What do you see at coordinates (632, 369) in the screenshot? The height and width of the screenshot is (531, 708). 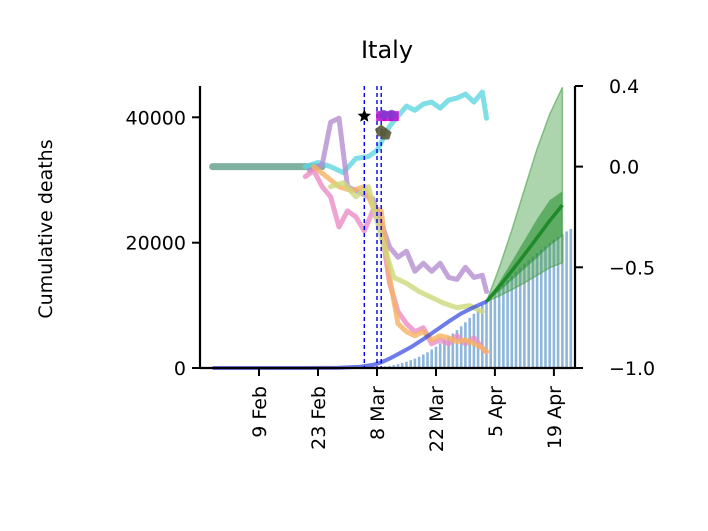 I see `right-tick-label-0: −1.0` at bounding box center [632, 369].